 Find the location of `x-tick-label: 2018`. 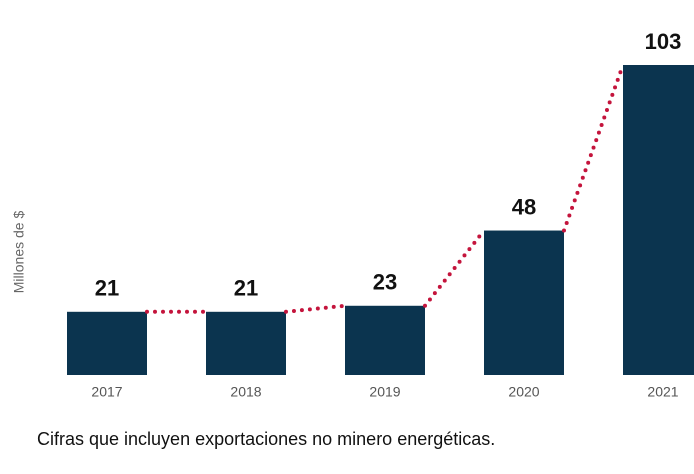

x-tick-label: 2018 is located at coordinates (245, 392).